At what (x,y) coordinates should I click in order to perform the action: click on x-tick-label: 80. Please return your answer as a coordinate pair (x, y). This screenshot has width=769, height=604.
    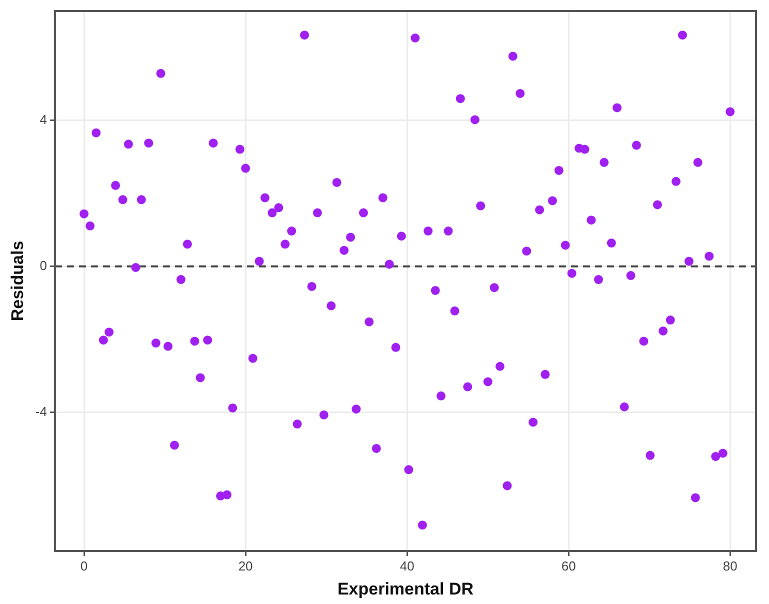
    Looking at the image, I should click on (730, 566).